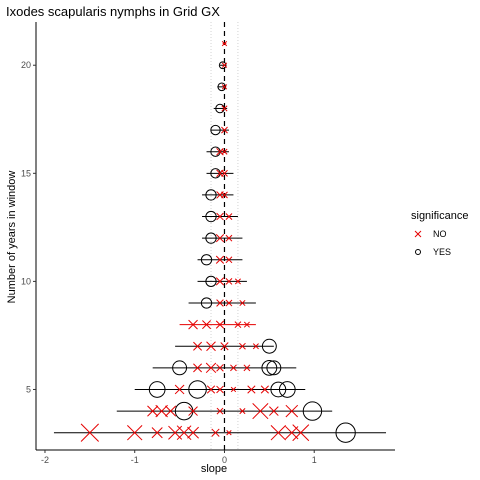 This screenshot has height=480, width=480. Describe the element at coordinates (418, 234) in the screenshot. I see `legend-x-marker` at that location.